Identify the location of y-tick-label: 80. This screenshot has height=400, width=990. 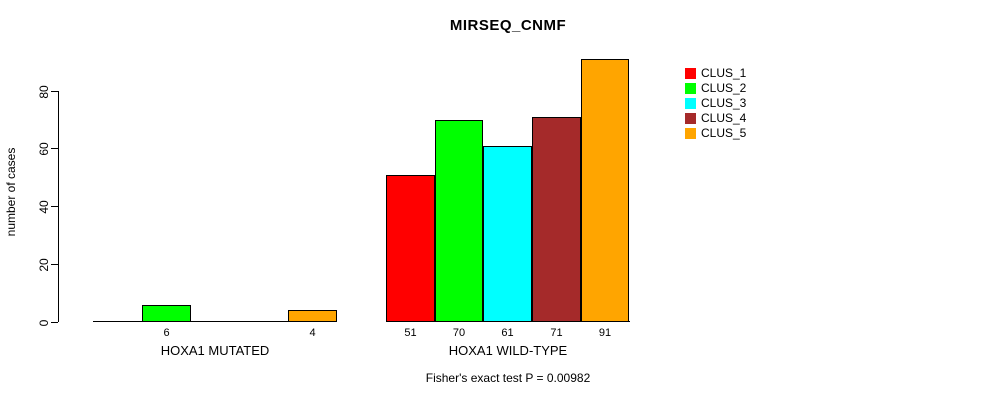
(44, 91).